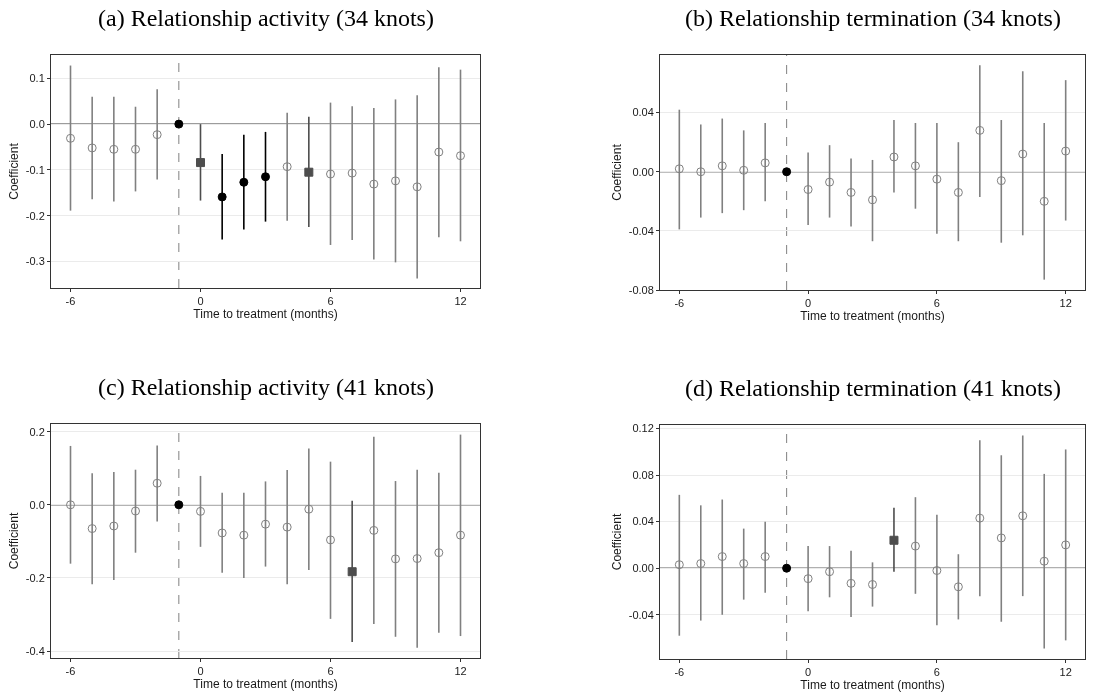 The image size is (1105, 698). Describe the element at coordinates (873, 18) in the screenshot. I see `chart-title: (b) Relationship termination (34 knots)` at that location.